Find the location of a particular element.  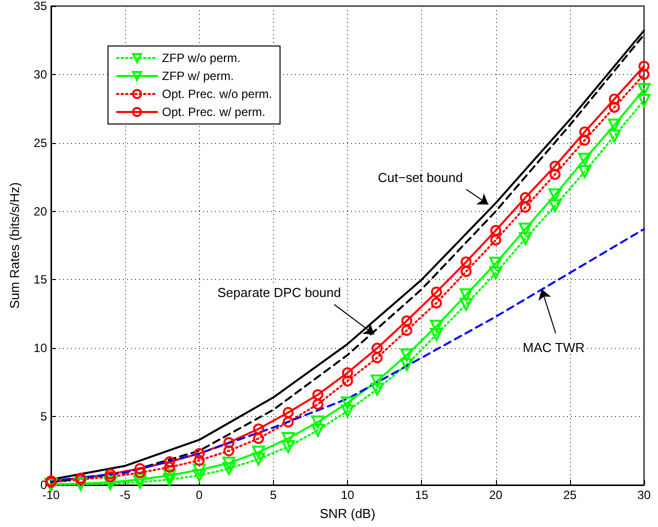

x-tick-label: 15 is located at coordinates (421, 495).